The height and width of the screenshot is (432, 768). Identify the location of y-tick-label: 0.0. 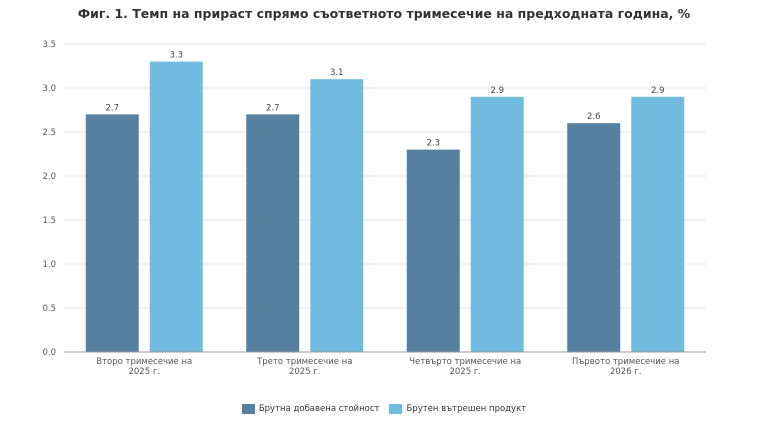
(49, 353).